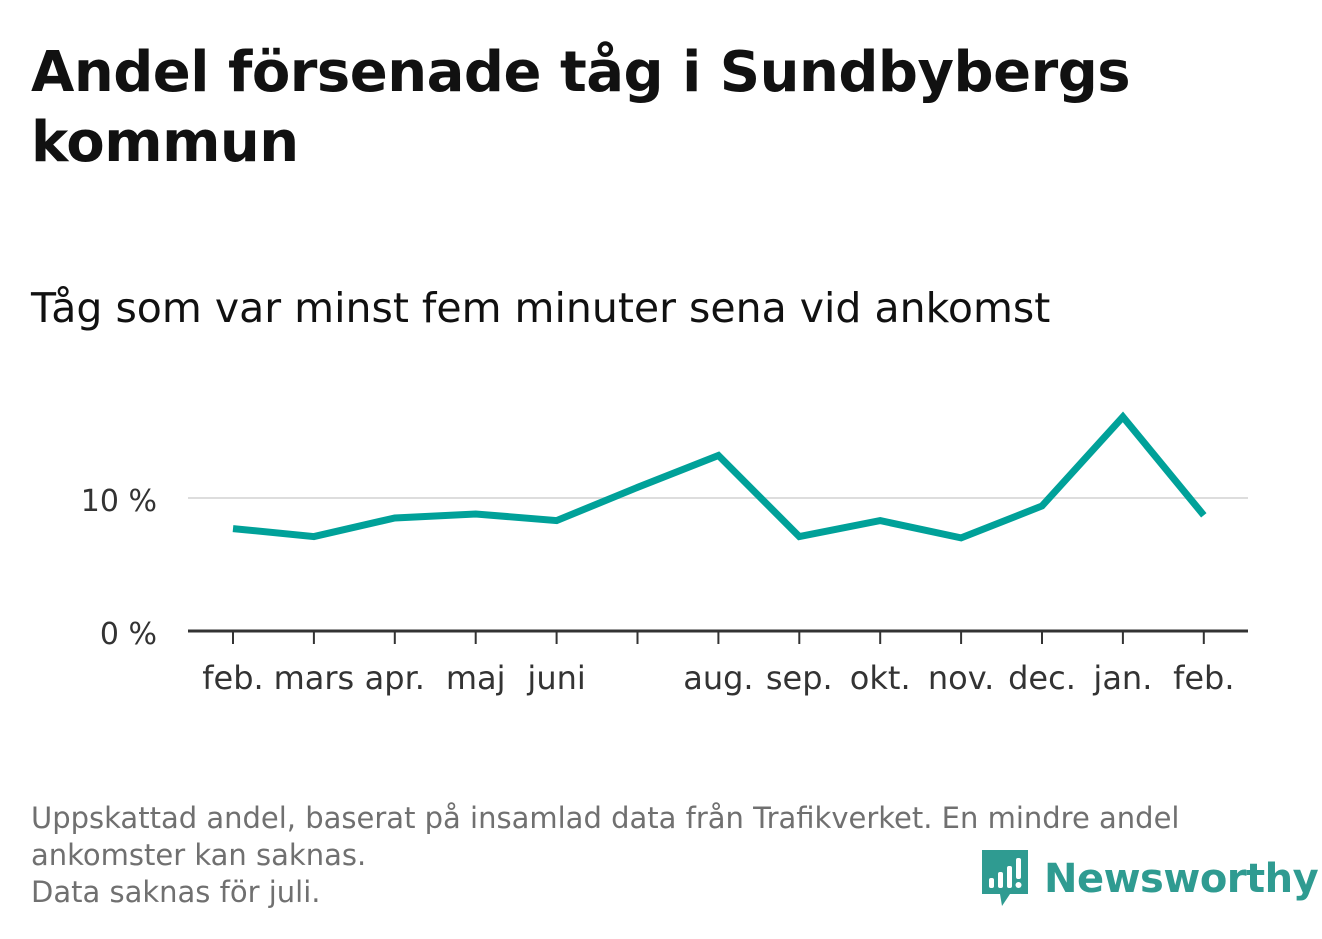 This screenshot has height=939, width=1322. I want to click on y-tick-label: 10 %, so click(119, 501).